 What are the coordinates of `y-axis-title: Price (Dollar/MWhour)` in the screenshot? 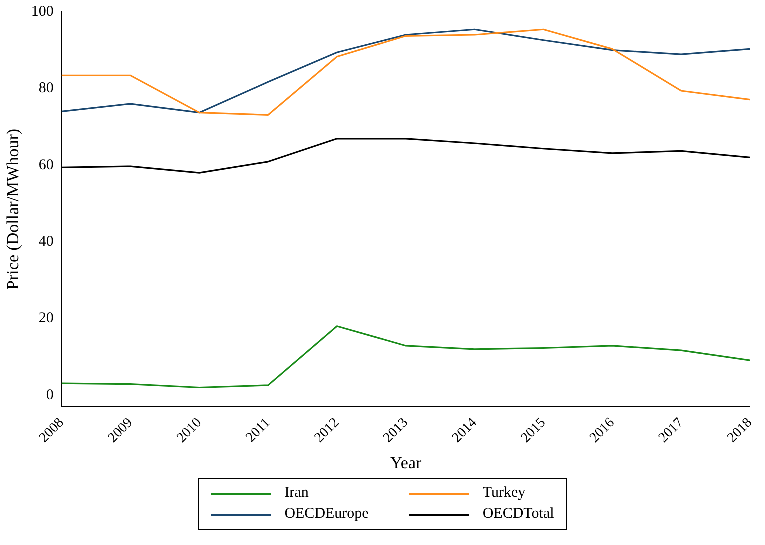 It's located at (13, 209).